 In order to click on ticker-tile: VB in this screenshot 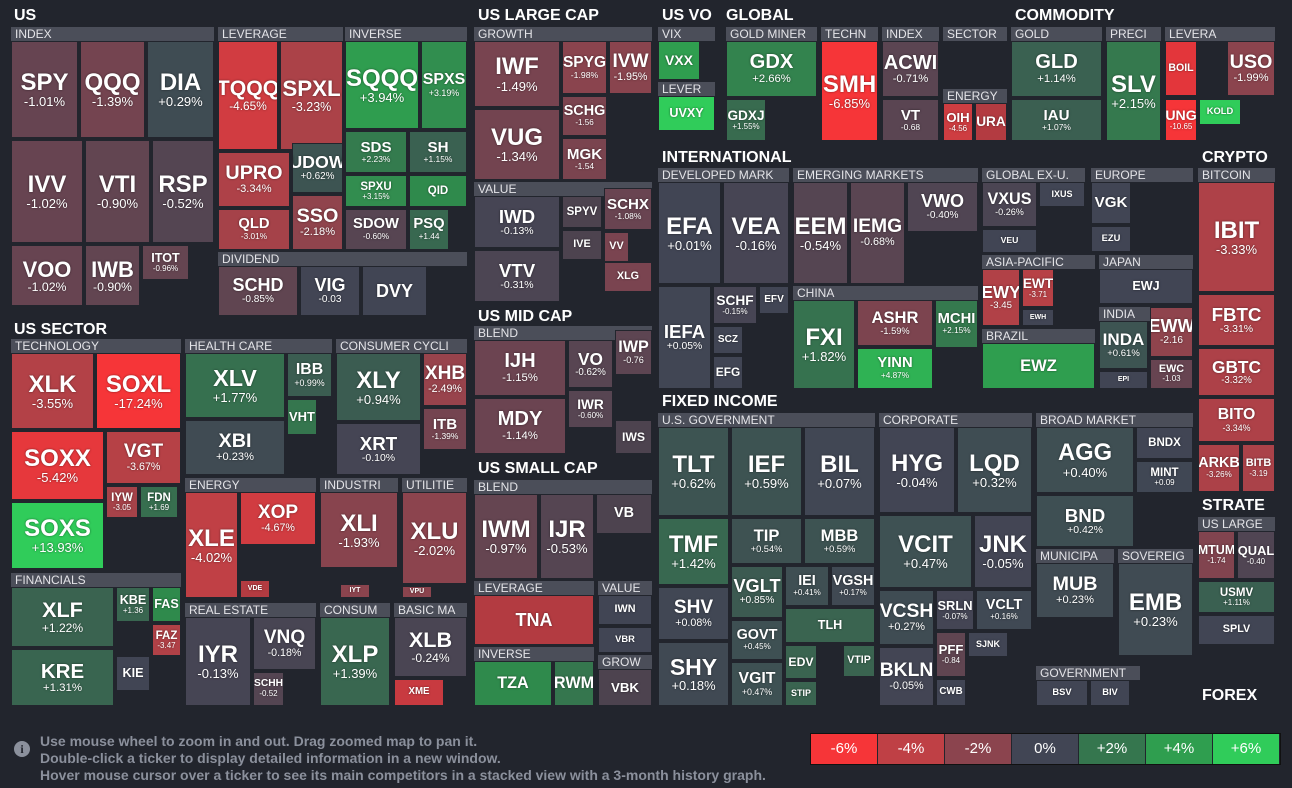, I will do `click(624, 514)`.